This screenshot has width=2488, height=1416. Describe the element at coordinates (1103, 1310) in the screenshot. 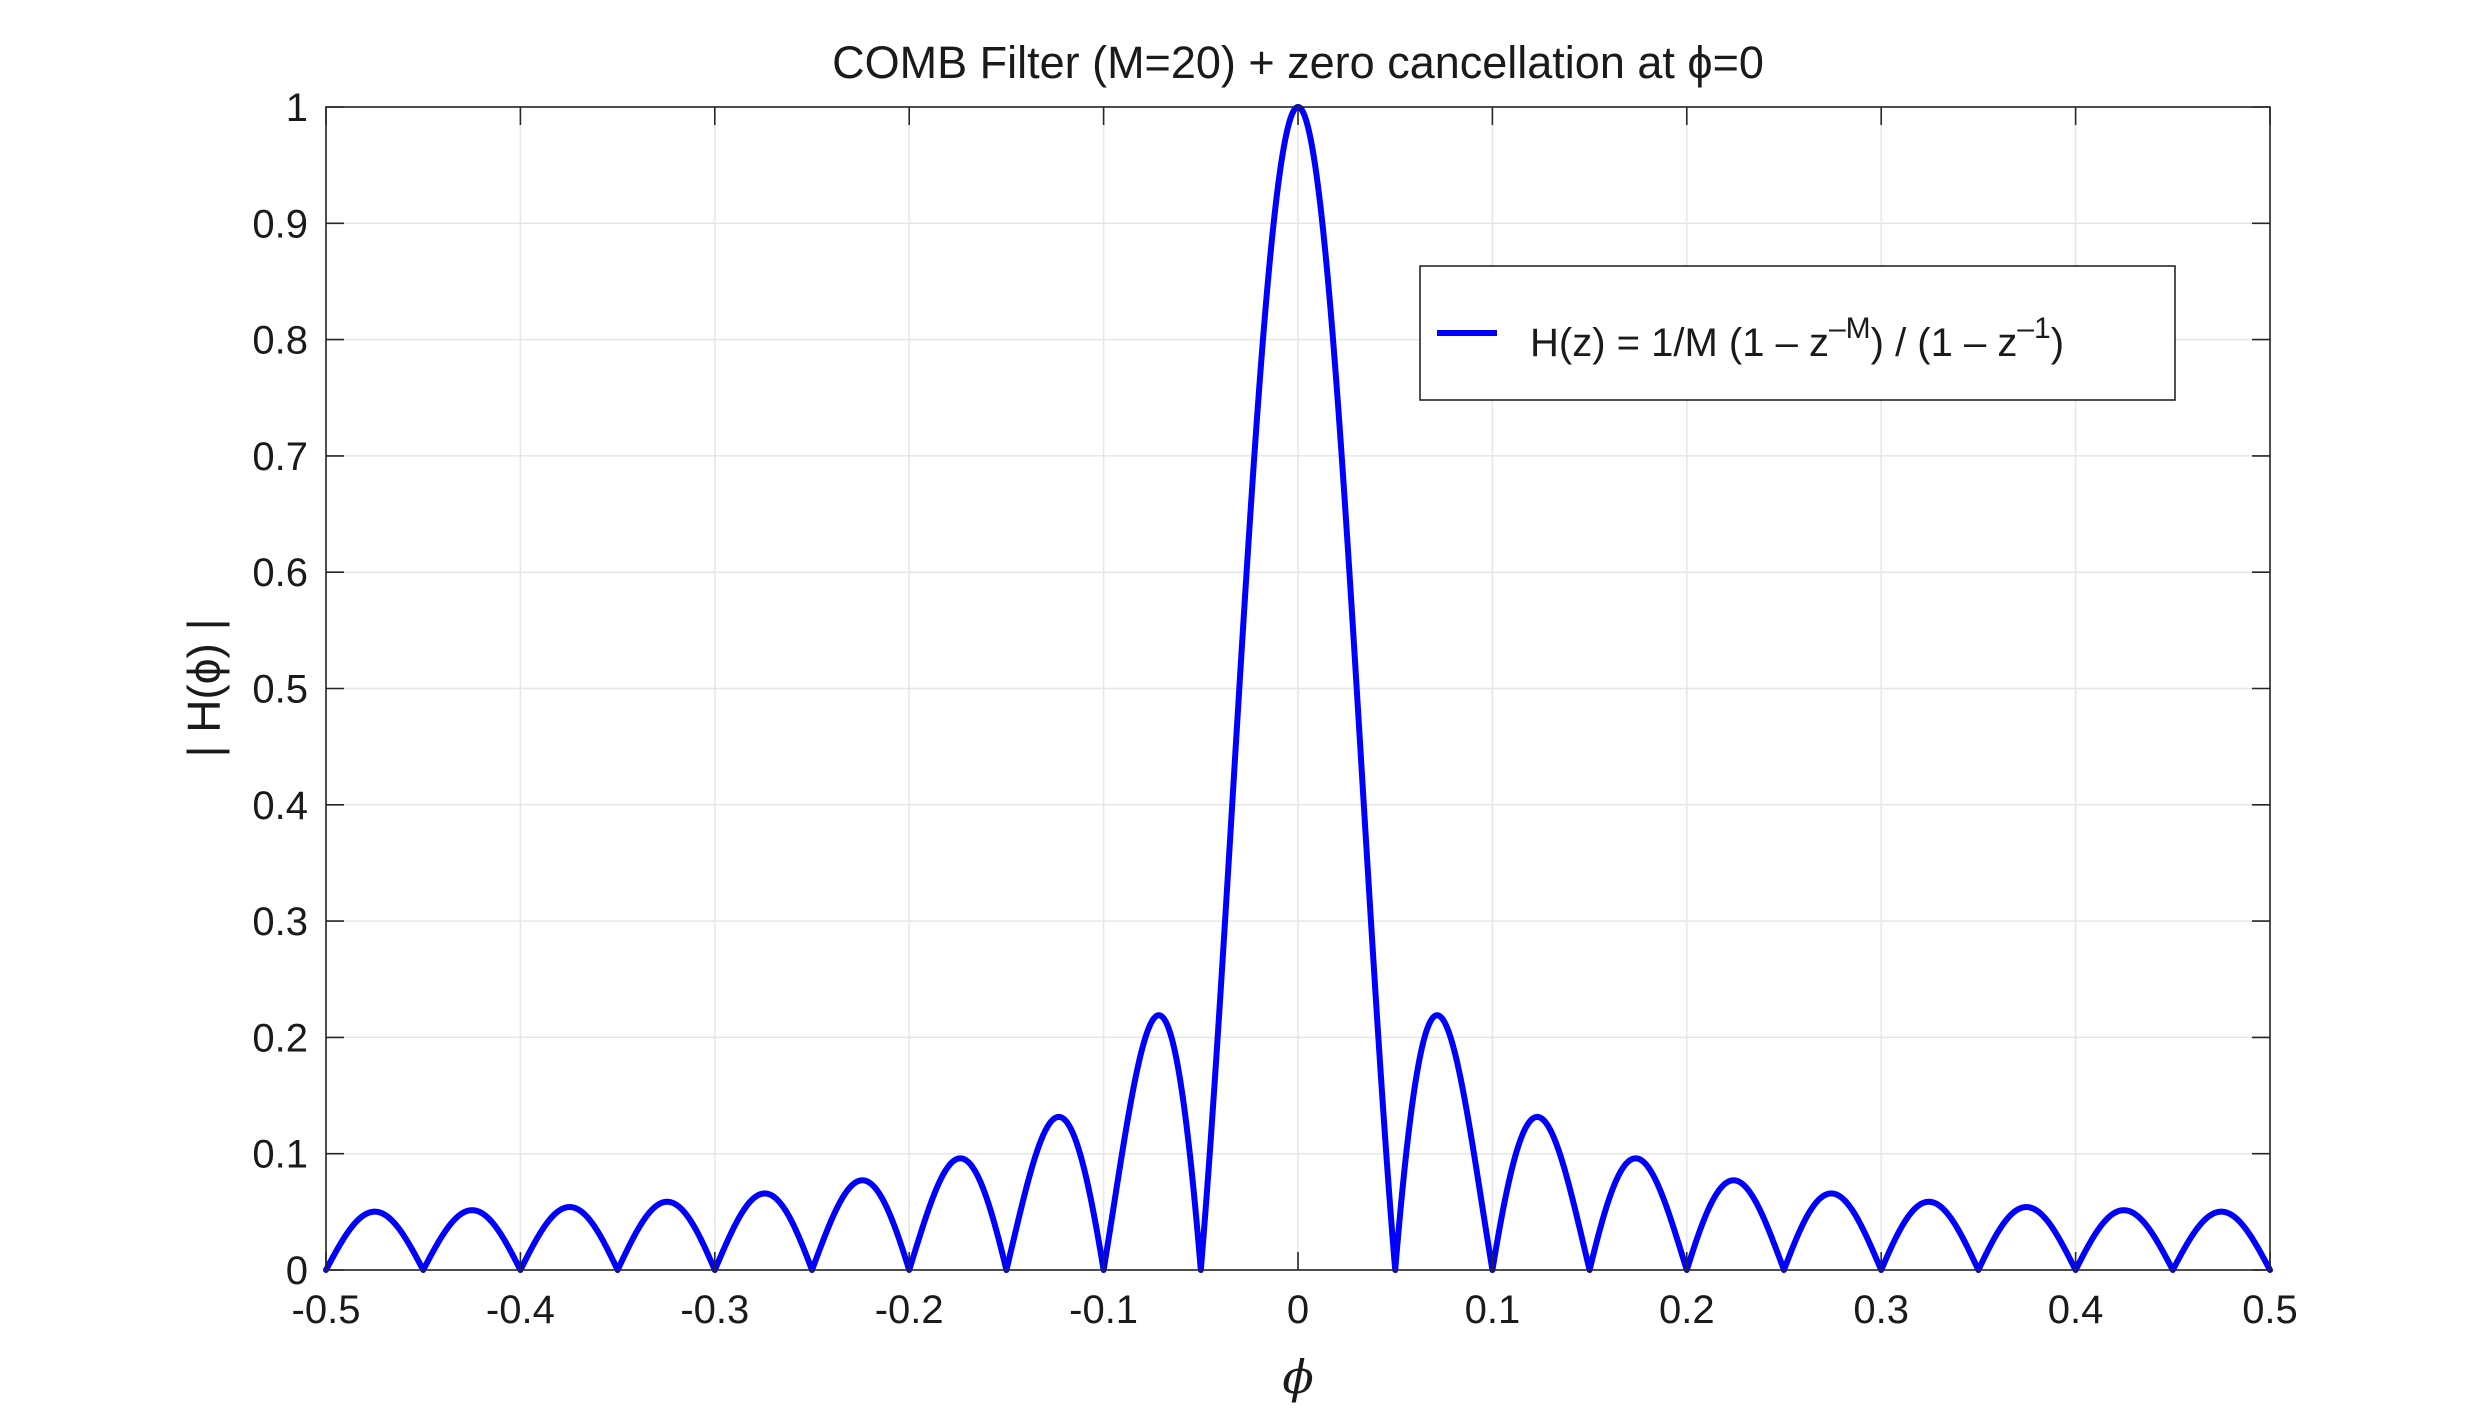

I see `x-tick-label: -0.1` at that location.